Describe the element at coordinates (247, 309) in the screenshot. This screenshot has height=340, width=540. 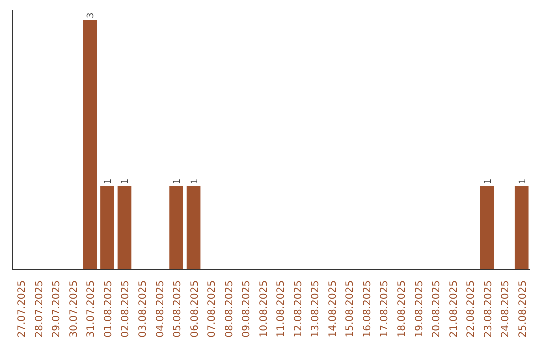
I see `x-tick-label: 09.08.2025` at that location.